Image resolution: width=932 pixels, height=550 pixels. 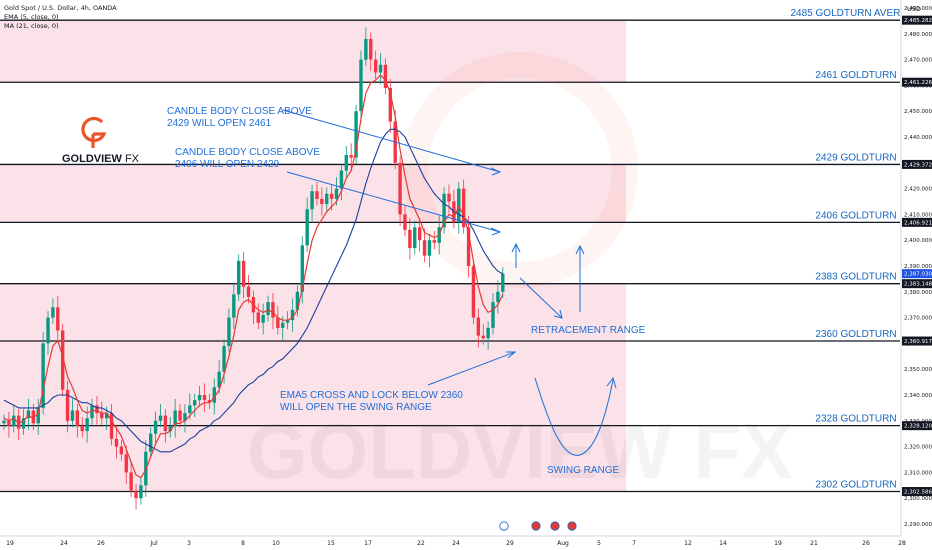 I want to click on time-tick: 5, so click(x=599, y=543).